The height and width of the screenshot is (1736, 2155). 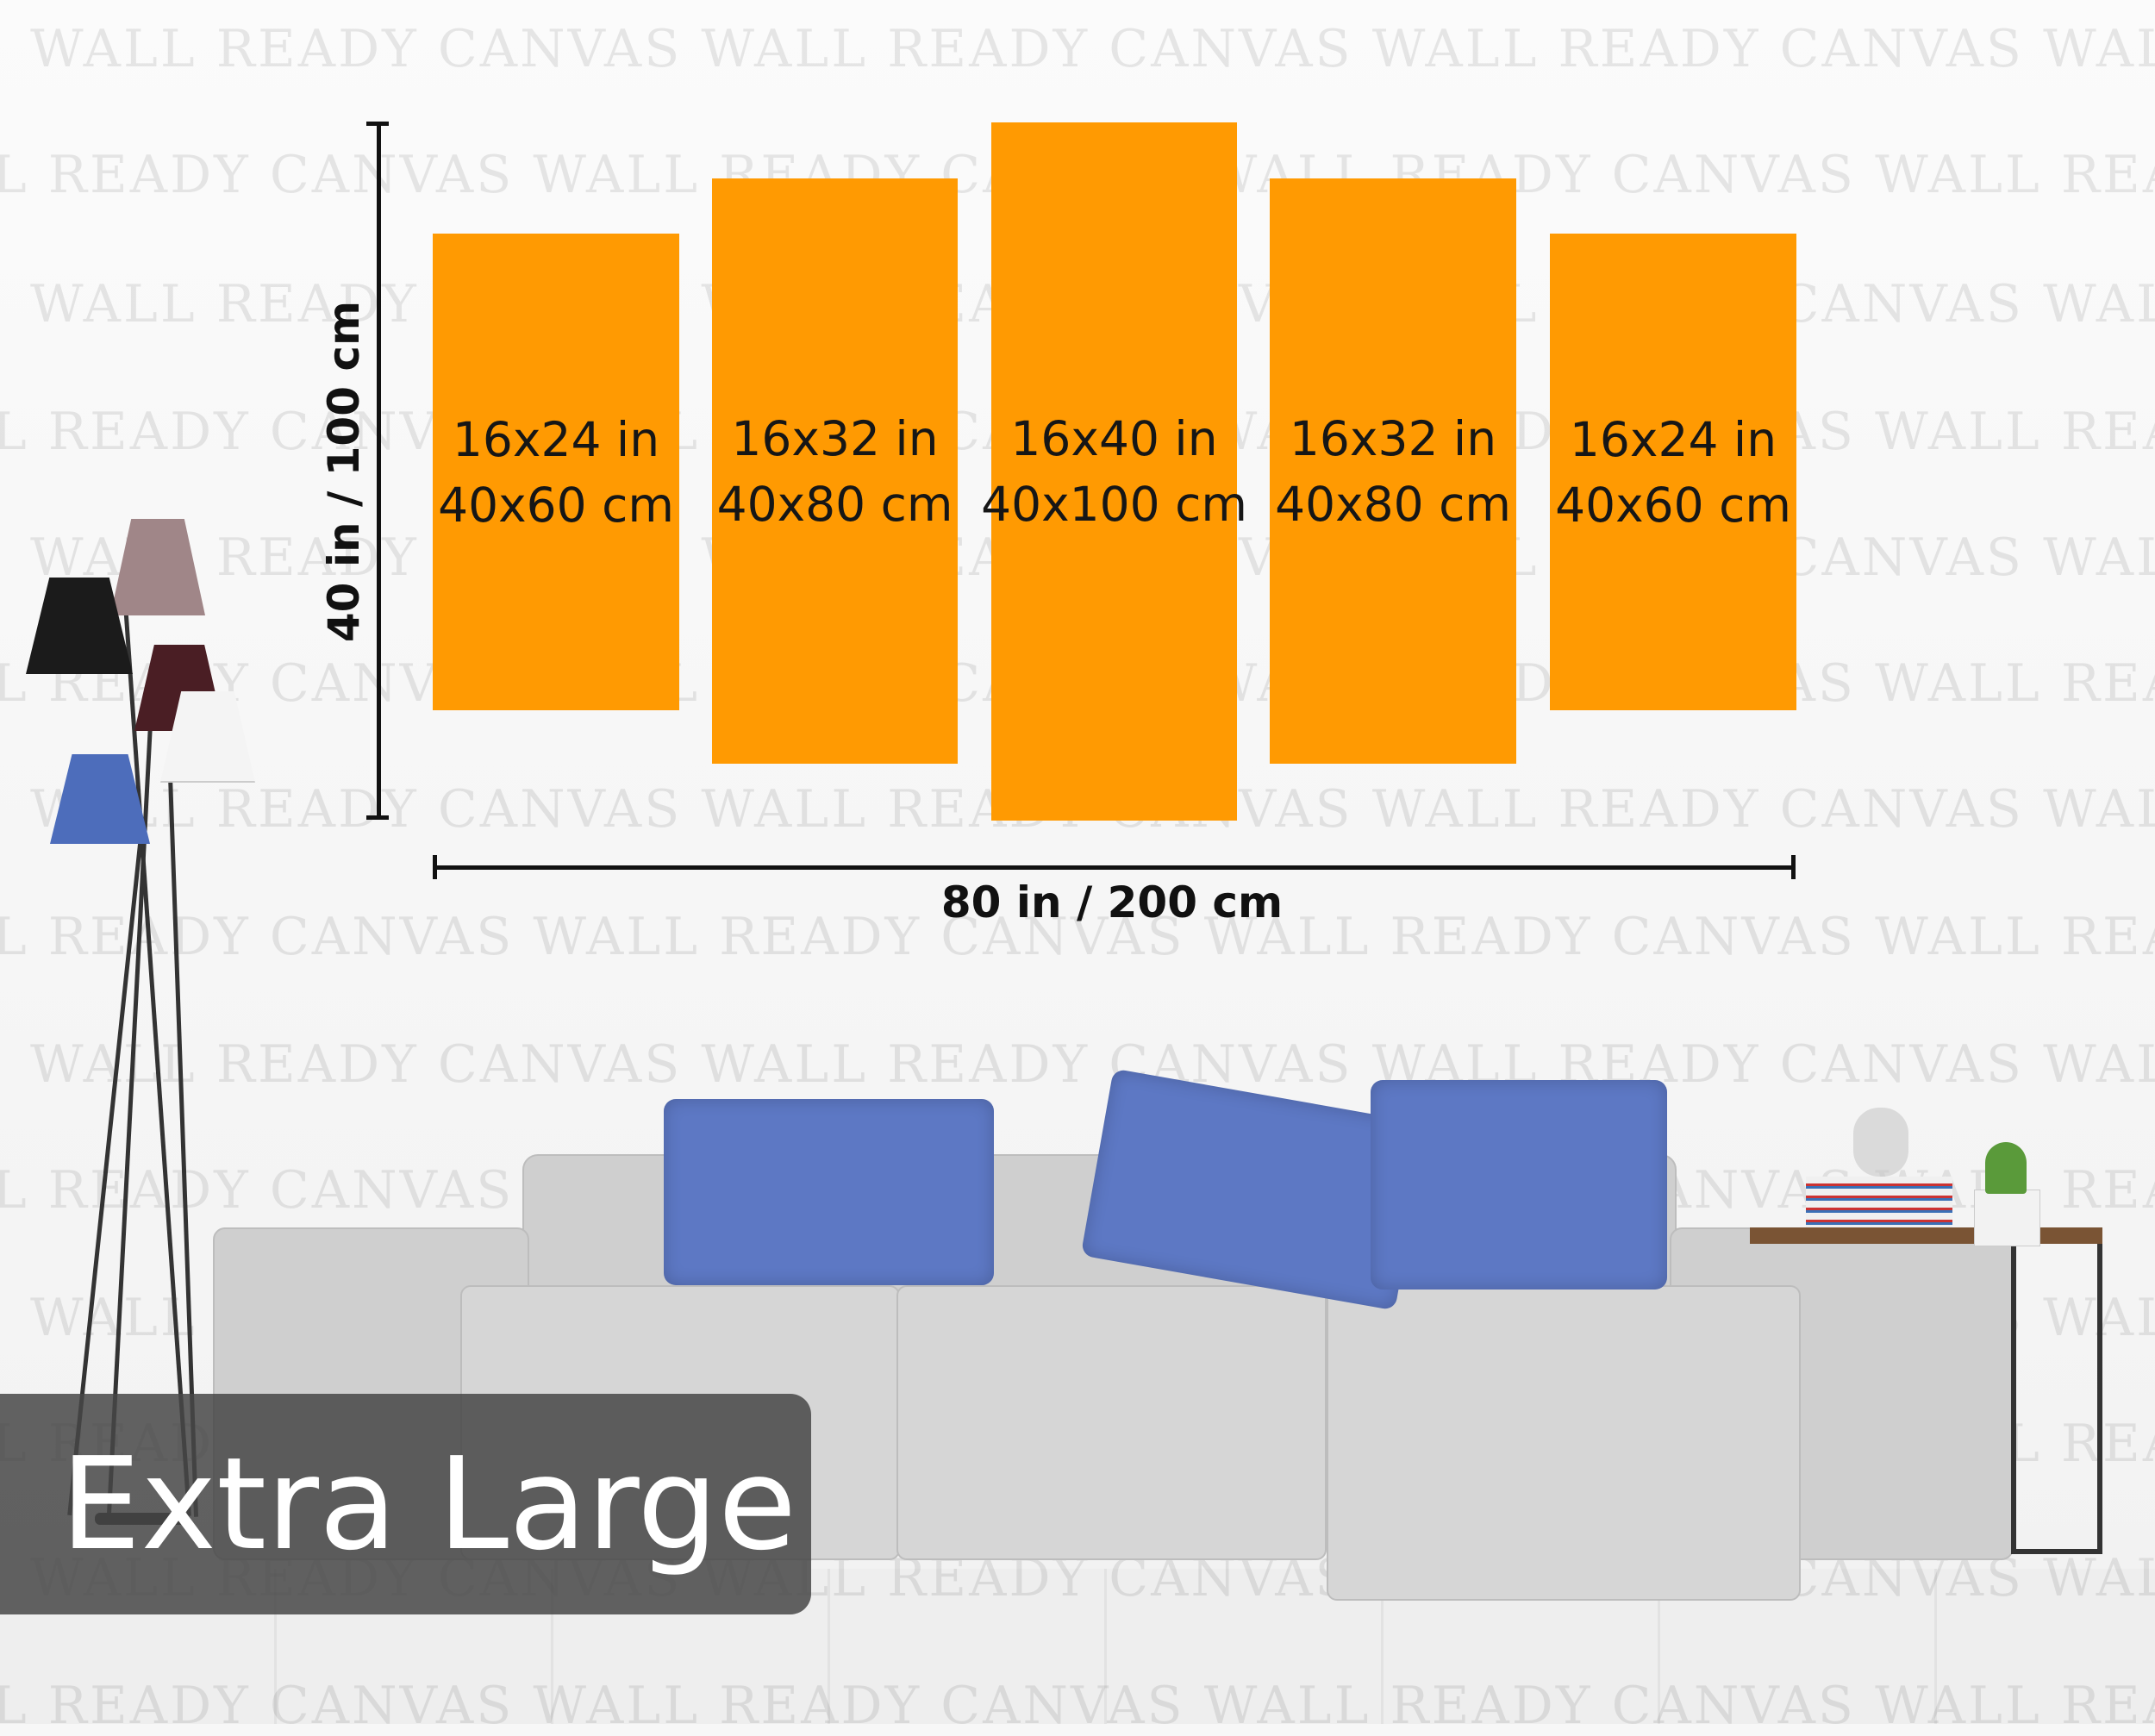 I want to click on canvas-panel-5: 16x24 in 40x60 cm, so click(x=1673, y=472).